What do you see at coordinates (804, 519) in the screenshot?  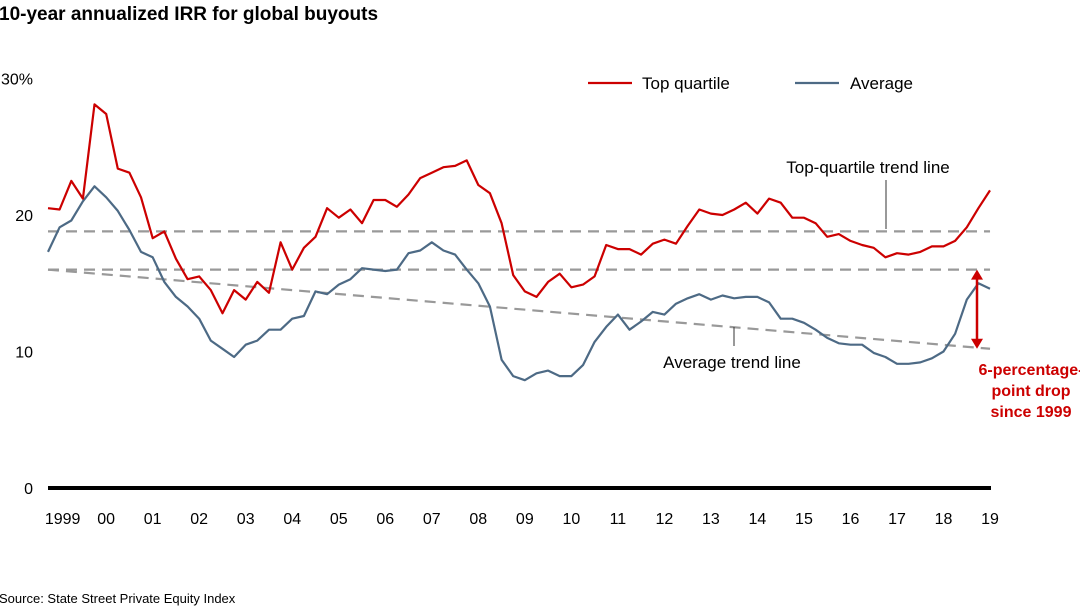 I see `x-tick-label: 15` at bounding box center [804, 519].